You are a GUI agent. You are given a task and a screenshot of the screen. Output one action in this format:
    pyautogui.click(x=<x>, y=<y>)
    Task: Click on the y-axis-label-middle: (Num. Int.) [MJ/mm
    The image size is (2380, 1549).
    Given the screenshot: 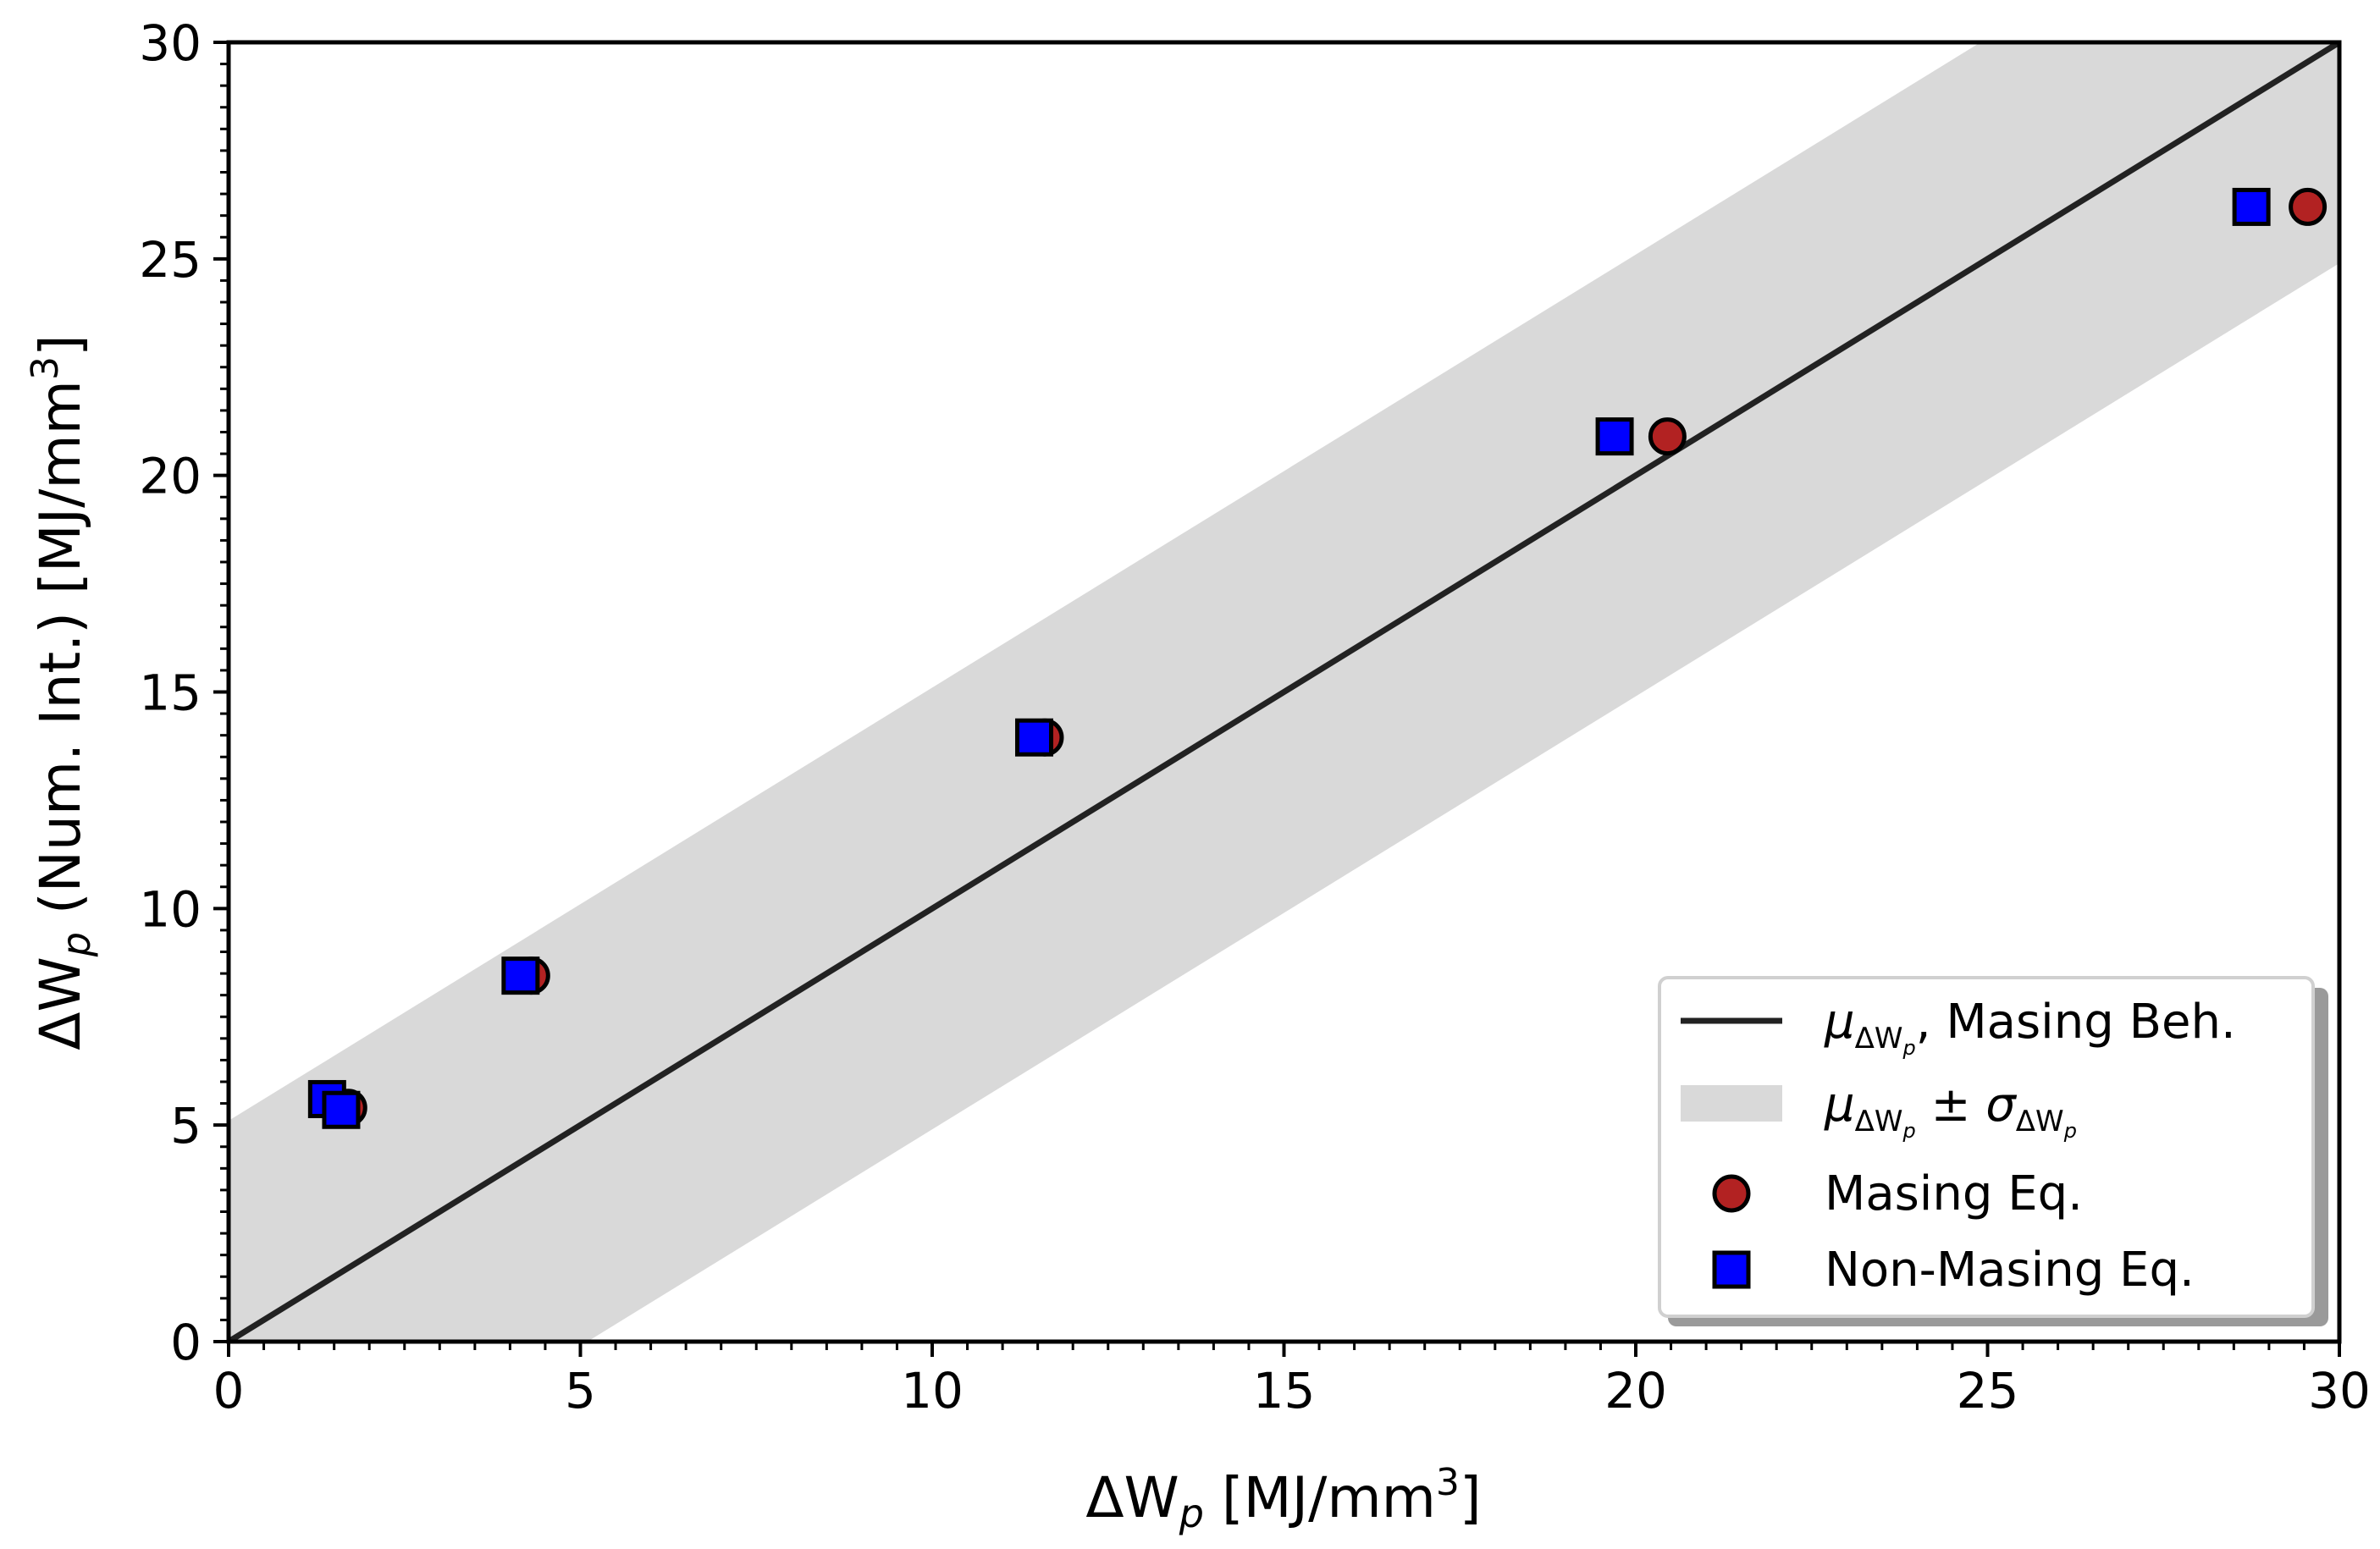 What is the action you would take?
    pyautogui.click(x=60, y=656)
    